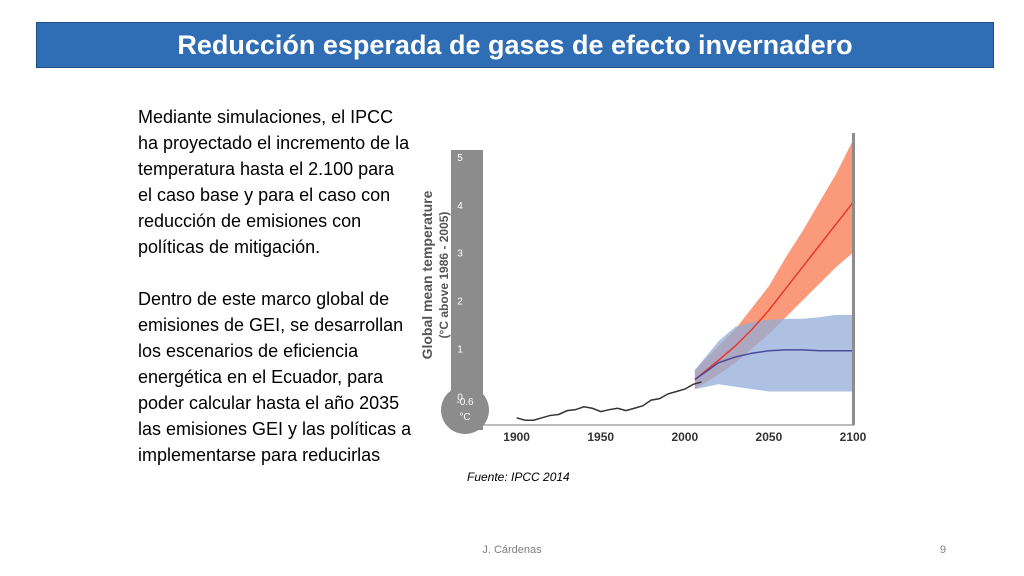 This screenshot has width=1024, height=576. Describe the element at coordinates (460, 397) in the screenshot. I see `y-tick-label: 0` at that location.